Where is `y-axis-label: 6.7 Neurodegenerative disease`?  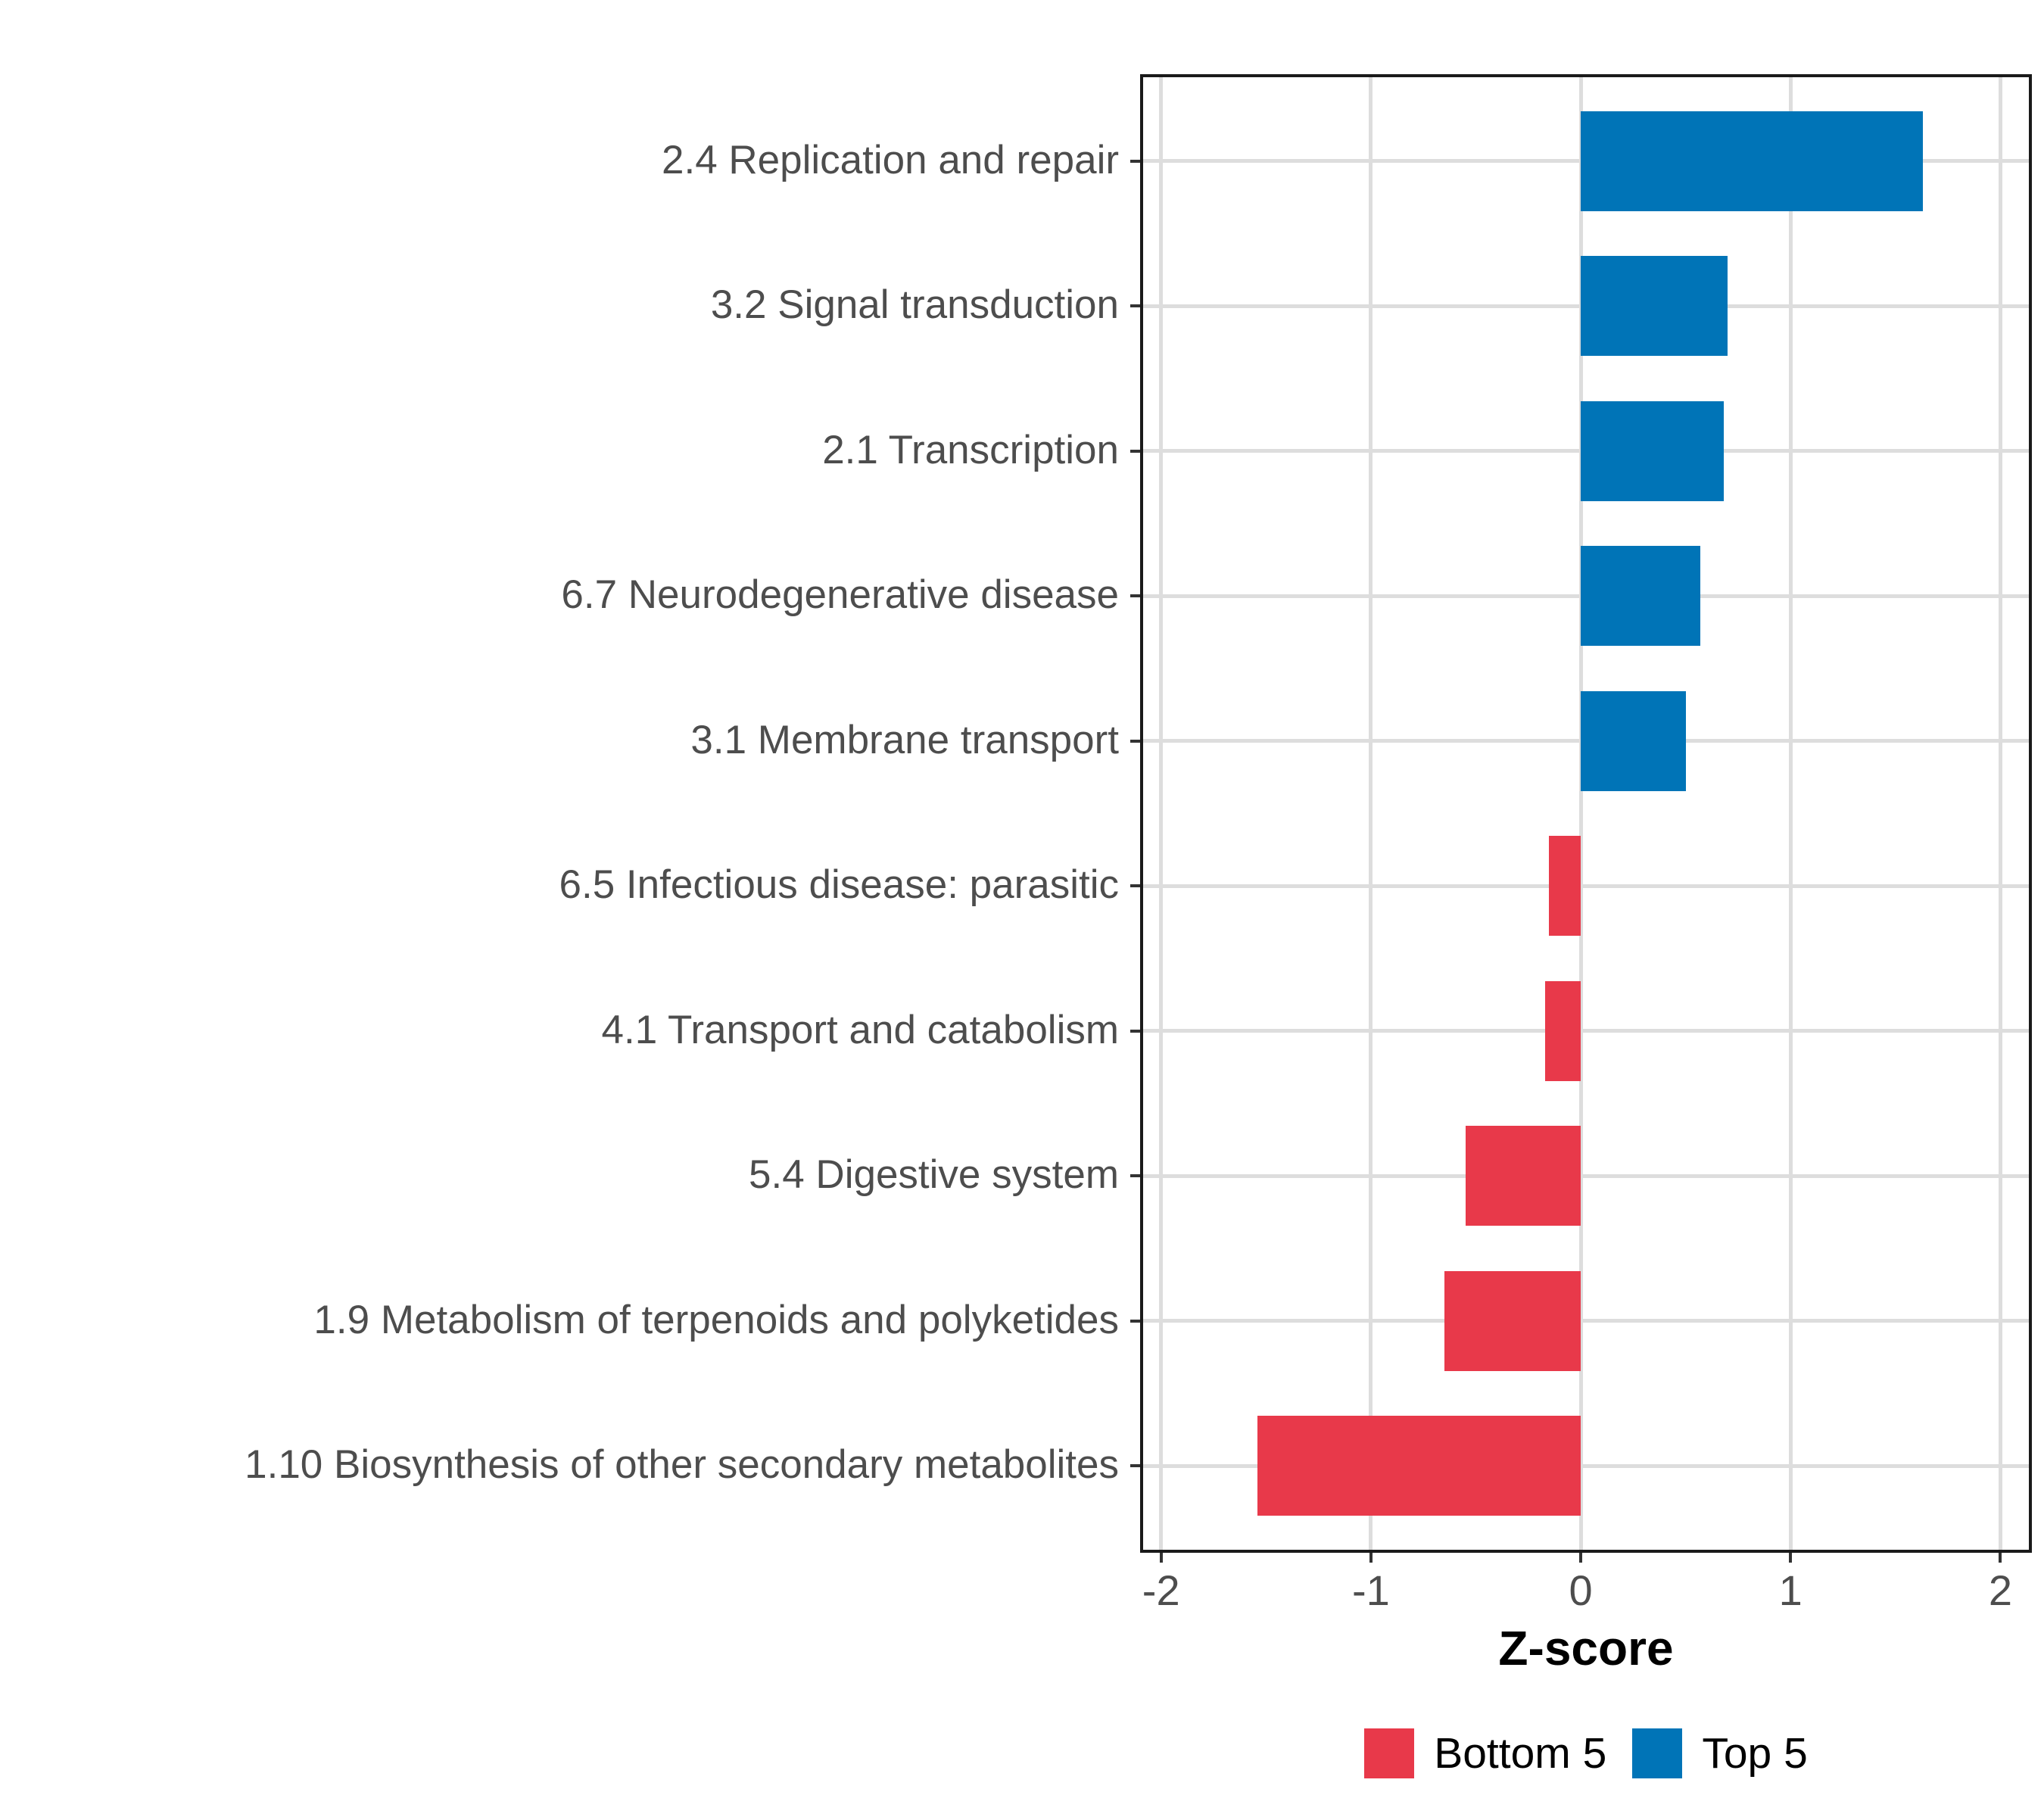 y-axis-label: 6.7 Neurodegenerative disease is located at coordinates (840, 595).